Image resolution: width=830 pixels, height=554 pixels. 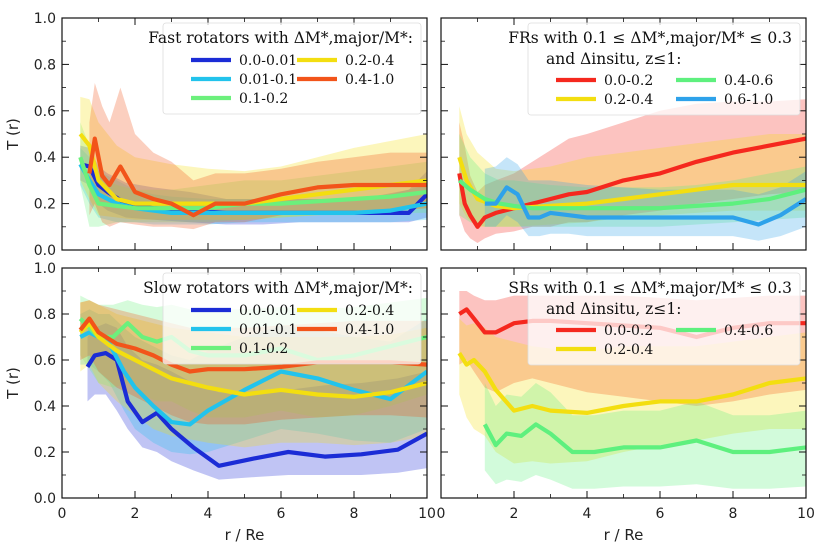 What do you see at coordinates (650, 288) in the screenshot?
I see `legend-title: SRs with 0.1 ≤ ΔM*,major/M* ≤ 0.3` at bounding box center [650, 288].